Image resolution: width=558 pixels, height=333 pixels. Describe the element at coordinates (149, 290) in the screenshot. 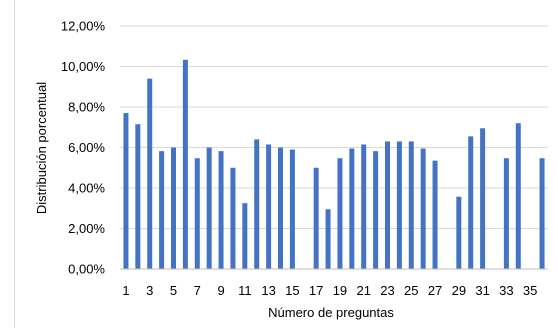

I see `x-tick-label: 3` at that location.